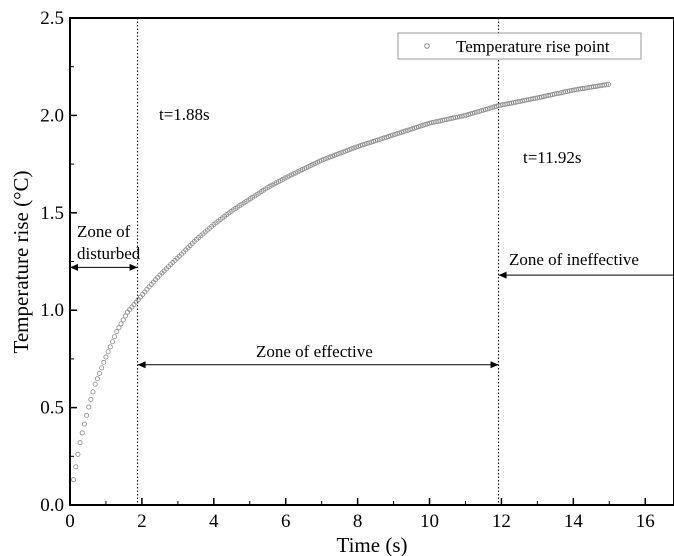 Image resolution: width=674 pixels, height=556 pixels. What do you see at coordinates (501, 521) in the screenshot?
I see `x-tick-label: 12` at bounding box center [501, 521].